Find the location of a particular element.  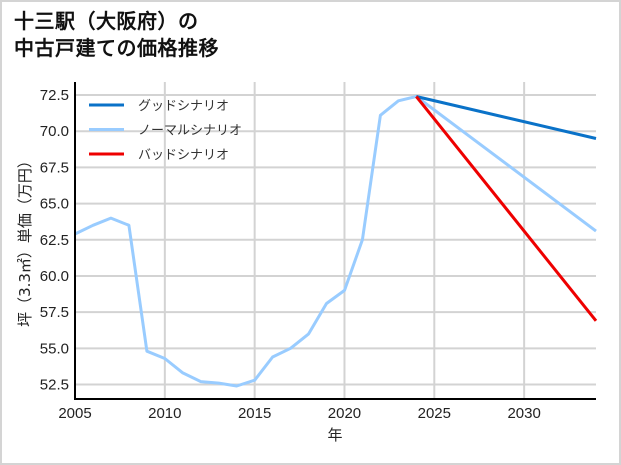

y-tick-label: 55.0 is located at coordinates (54, 348).